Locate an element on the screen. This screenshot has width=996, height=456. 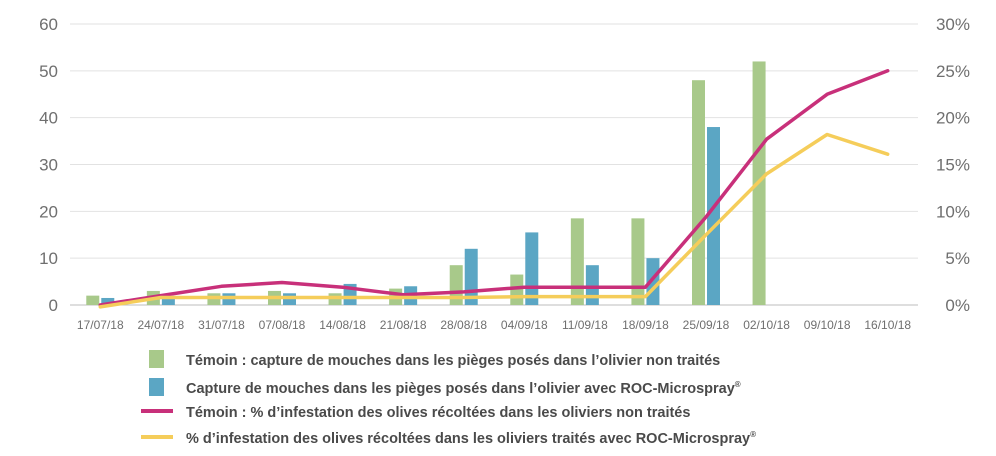
x-tick: 02/10/18 is located at coordinates (766, 325).